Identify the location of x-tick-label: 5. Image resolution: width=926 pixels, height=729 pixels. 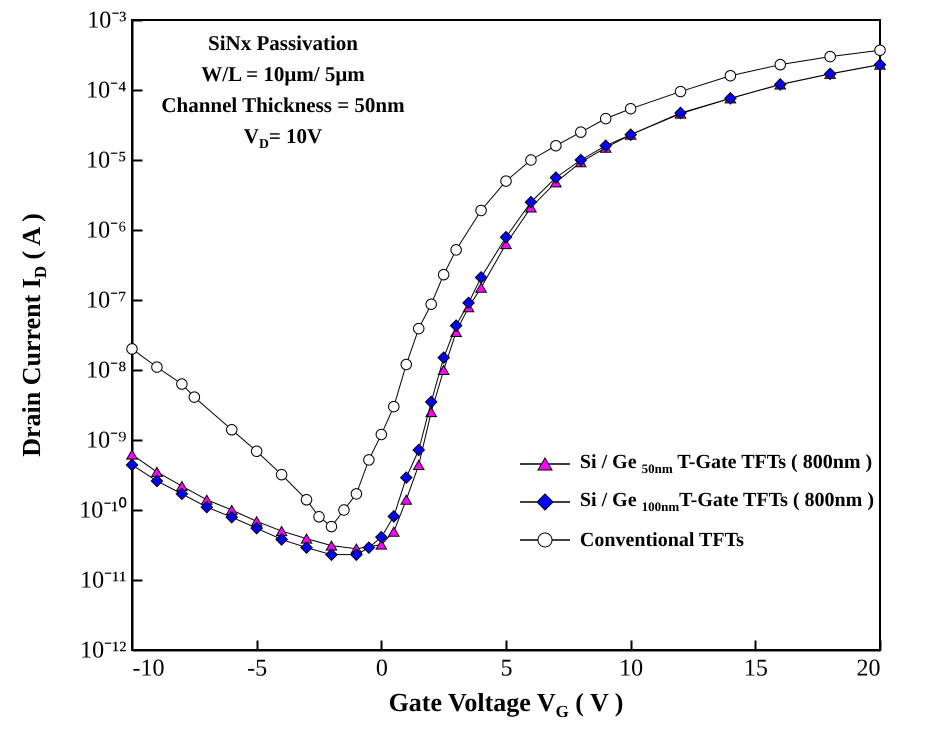
(506, 669).